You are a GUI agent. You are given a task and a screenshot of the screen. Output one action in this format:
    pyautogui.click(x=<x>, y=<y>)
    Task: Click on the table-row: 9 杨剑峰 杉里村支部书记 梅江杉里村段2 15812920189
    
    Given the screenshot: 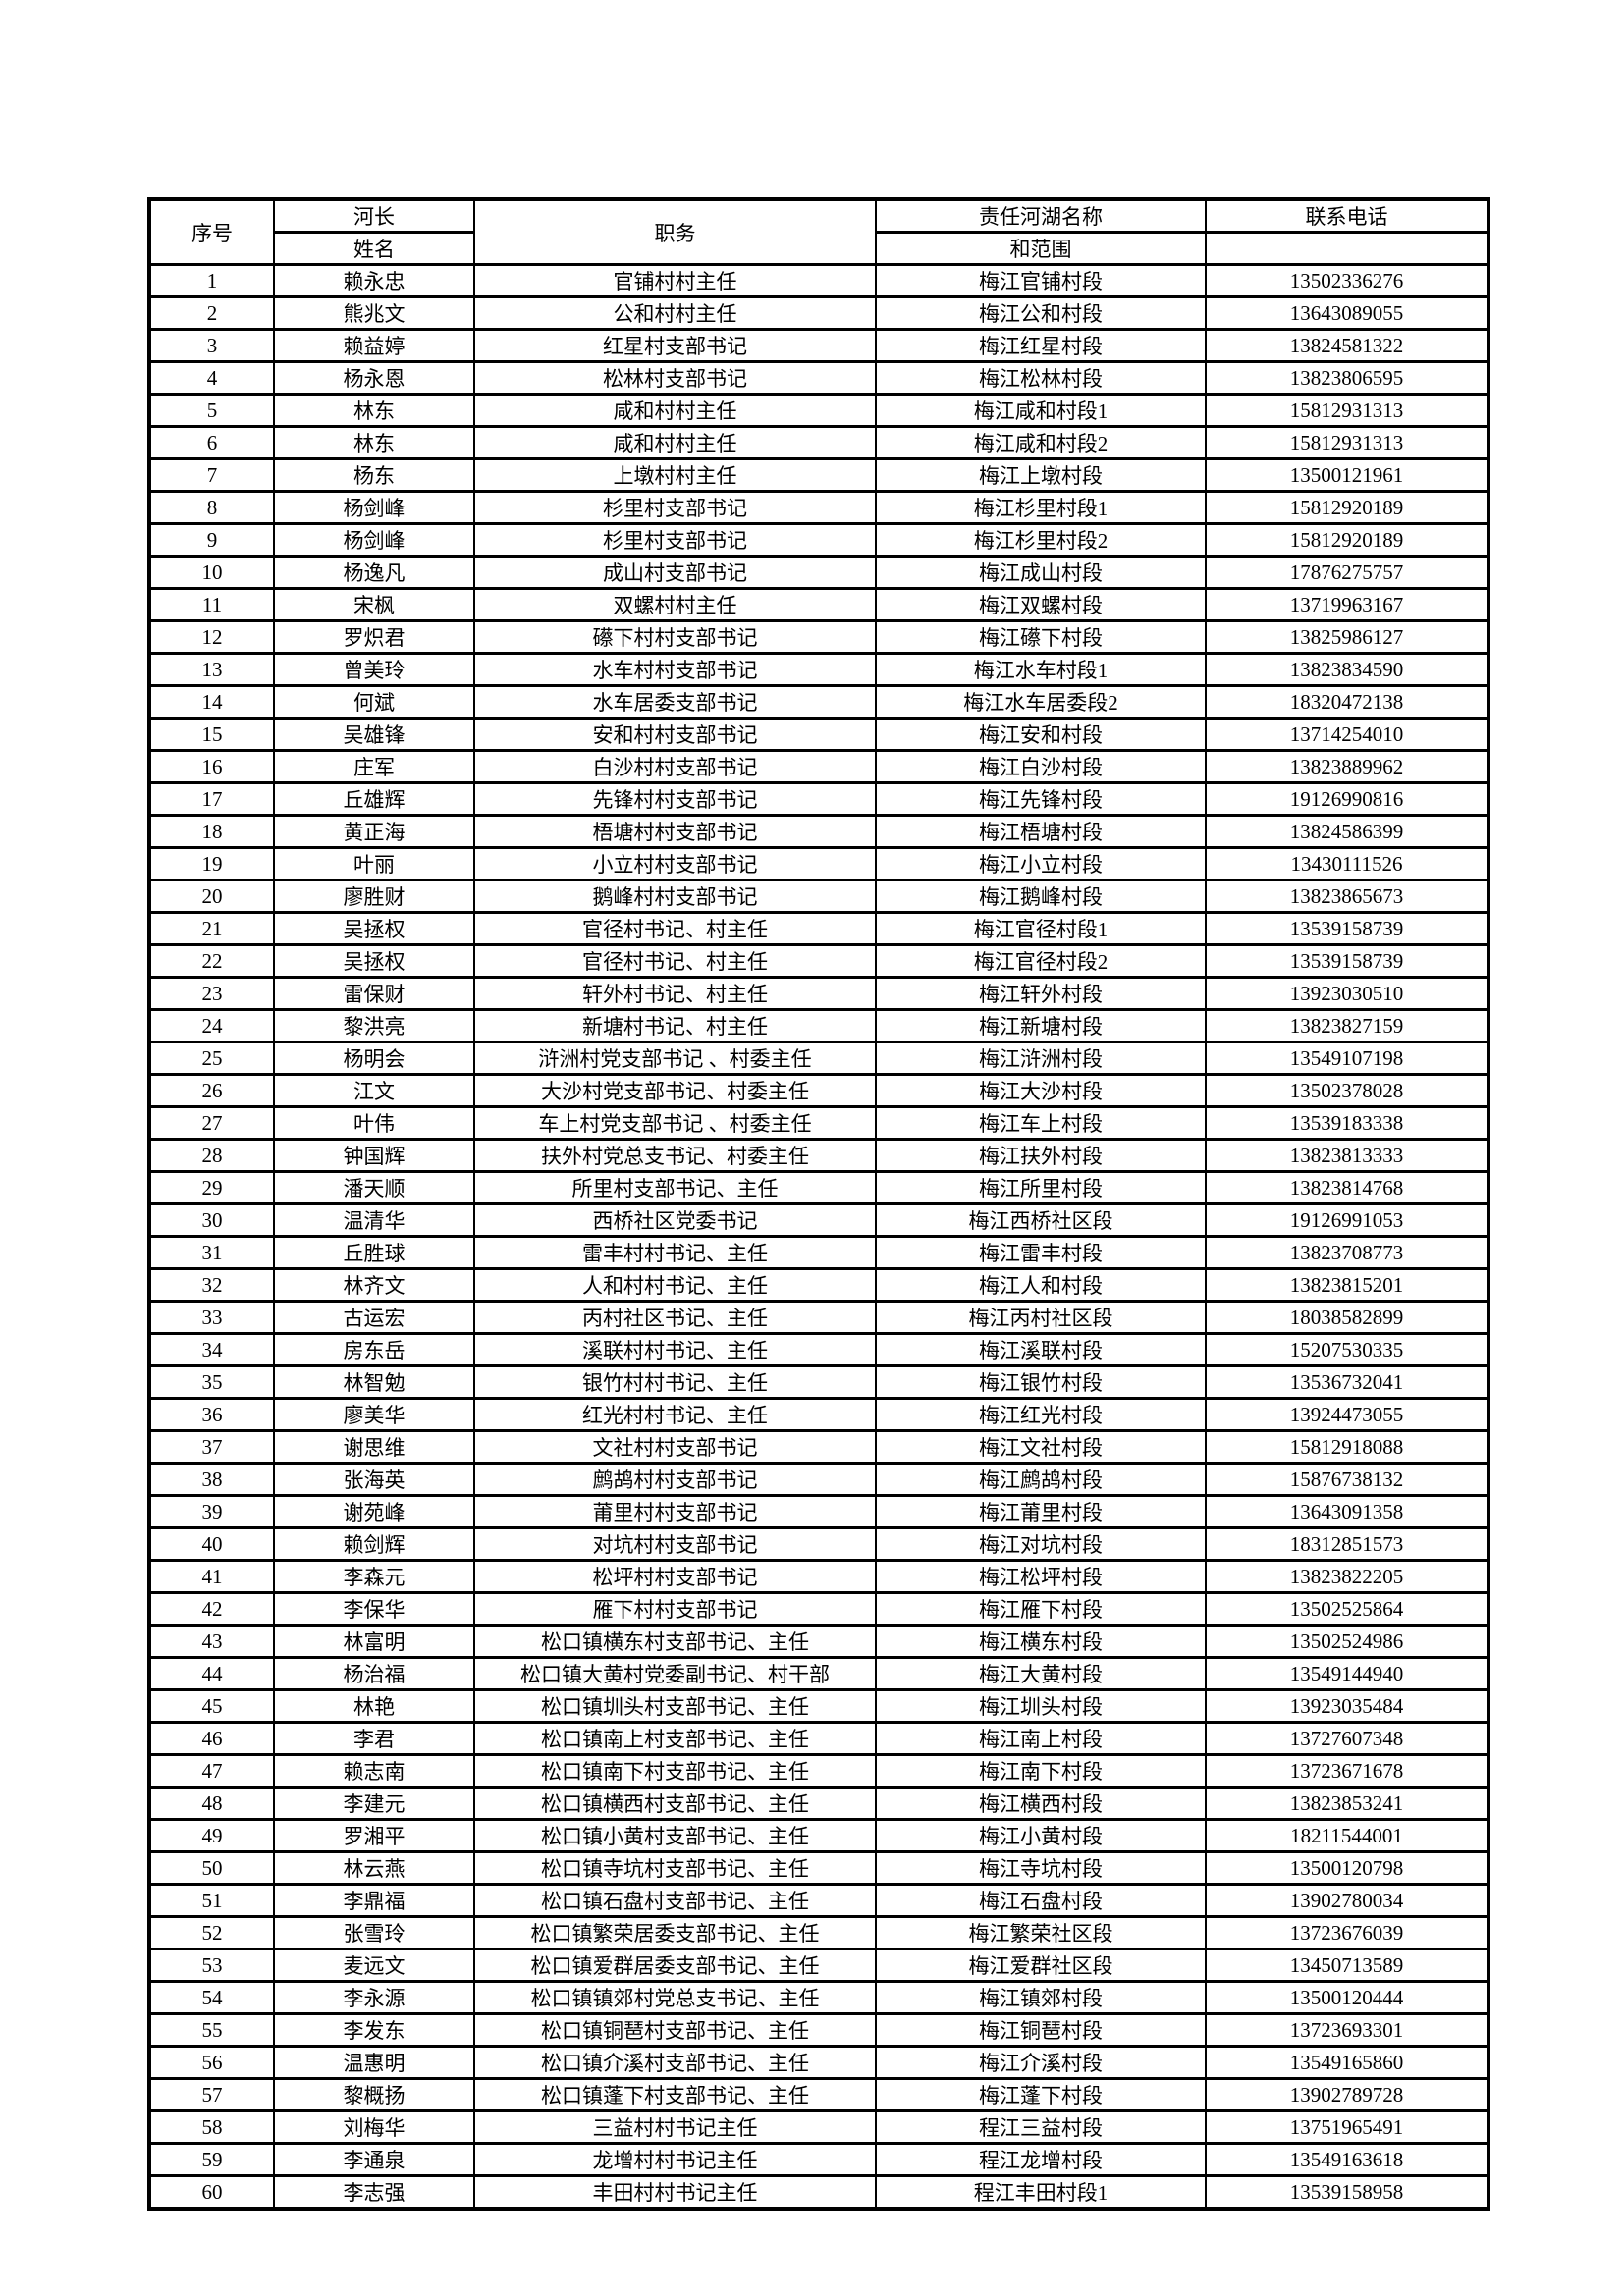 What is the action you would take?
    pyautogui.click(x=818, y=540)
    